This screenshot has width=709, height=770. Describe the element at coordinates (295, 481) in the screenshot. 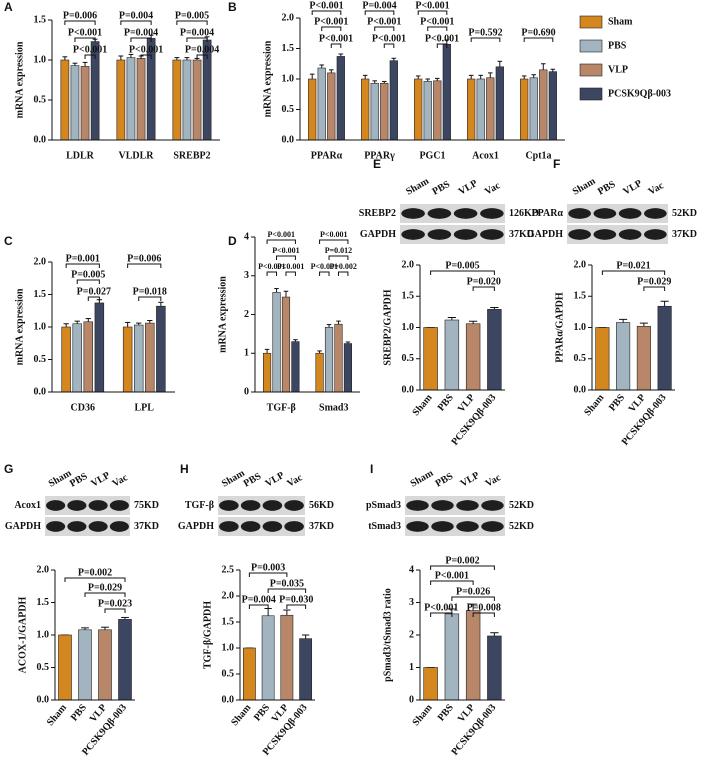

I see `lane-label: Vac` at that location.